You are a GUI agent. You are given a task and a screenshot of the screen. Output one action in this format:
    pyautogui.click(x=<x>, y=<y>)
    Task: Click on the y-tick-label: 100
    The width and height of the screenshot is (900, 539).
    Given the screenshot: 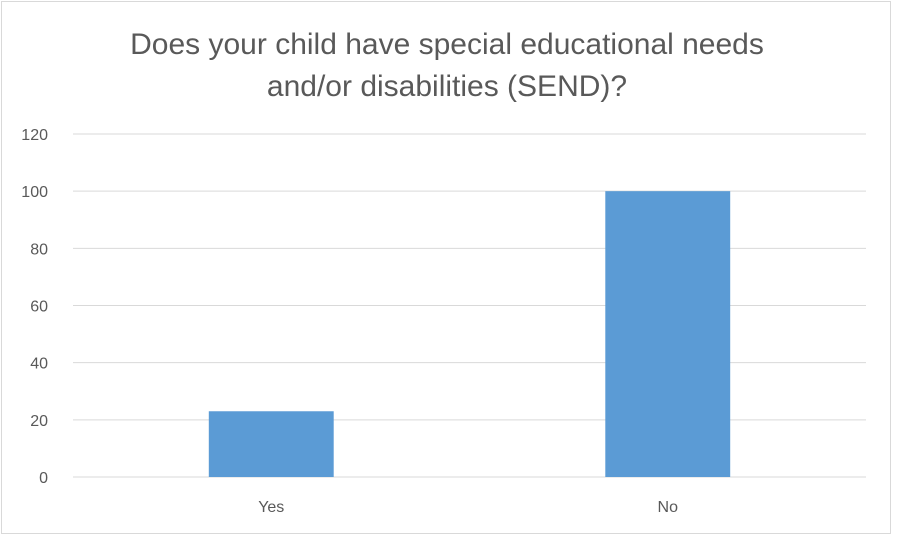 What is the action you would take?
    pyautogui.click(x=34, y=192)
    